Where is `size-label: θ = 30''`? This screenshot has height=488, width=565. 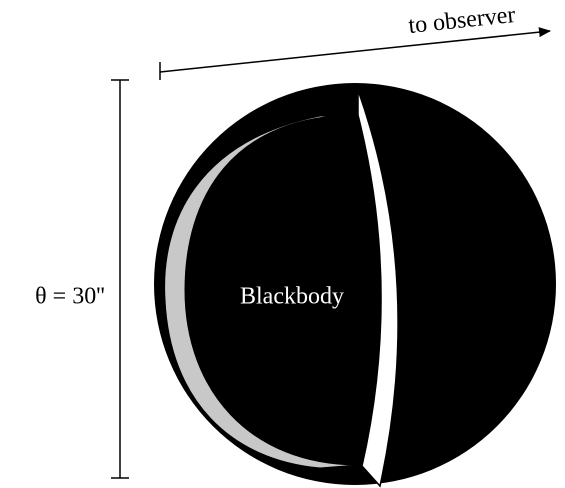
size-label: θ = 30'' is located at coordinates (70, 297).